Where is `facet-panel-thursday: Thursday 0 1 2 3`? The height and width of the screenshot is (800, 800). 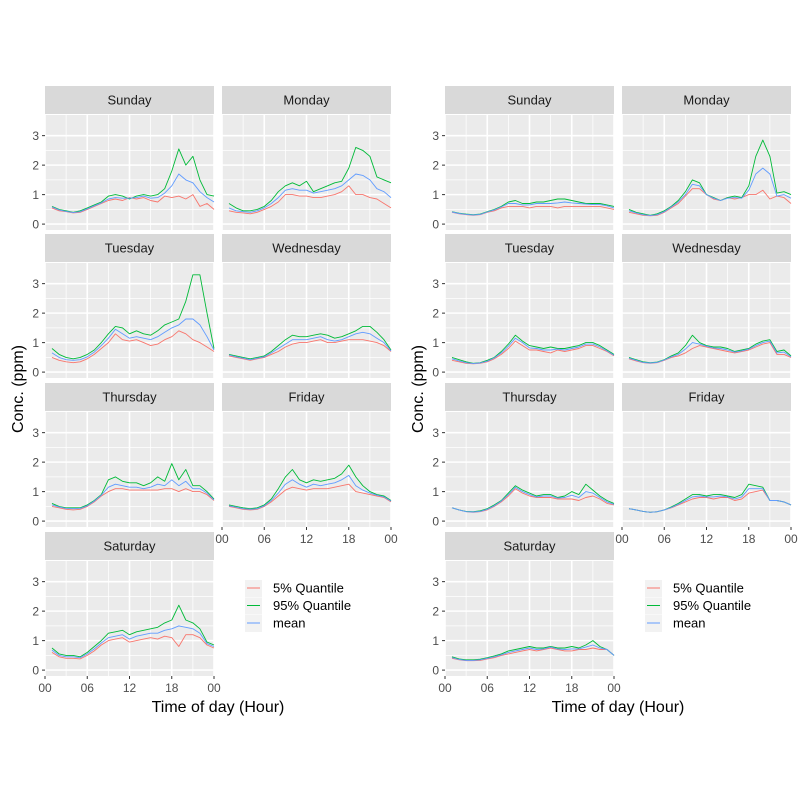
facet-panel-thursday: Thursday 0 1 2 3 is located at coordinates (123, 456).